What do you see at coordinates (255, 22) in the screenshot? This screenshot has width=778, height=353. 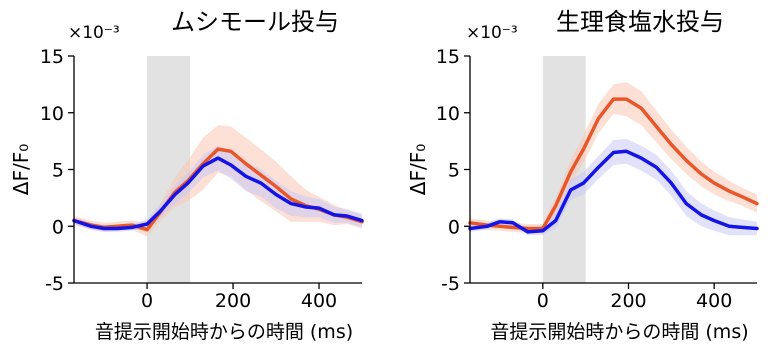 I see `chart-title: ムシモール投与` at bounding box center [255, 22].